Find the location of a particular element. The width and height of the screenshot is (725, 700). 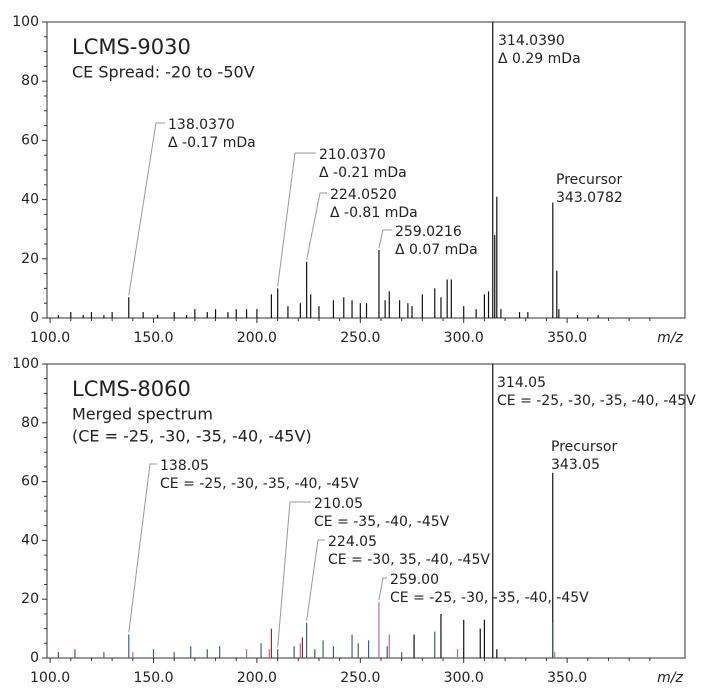

annotation-note: CE = -30, 35, -40, -45V is located at coordinates (409, 560).